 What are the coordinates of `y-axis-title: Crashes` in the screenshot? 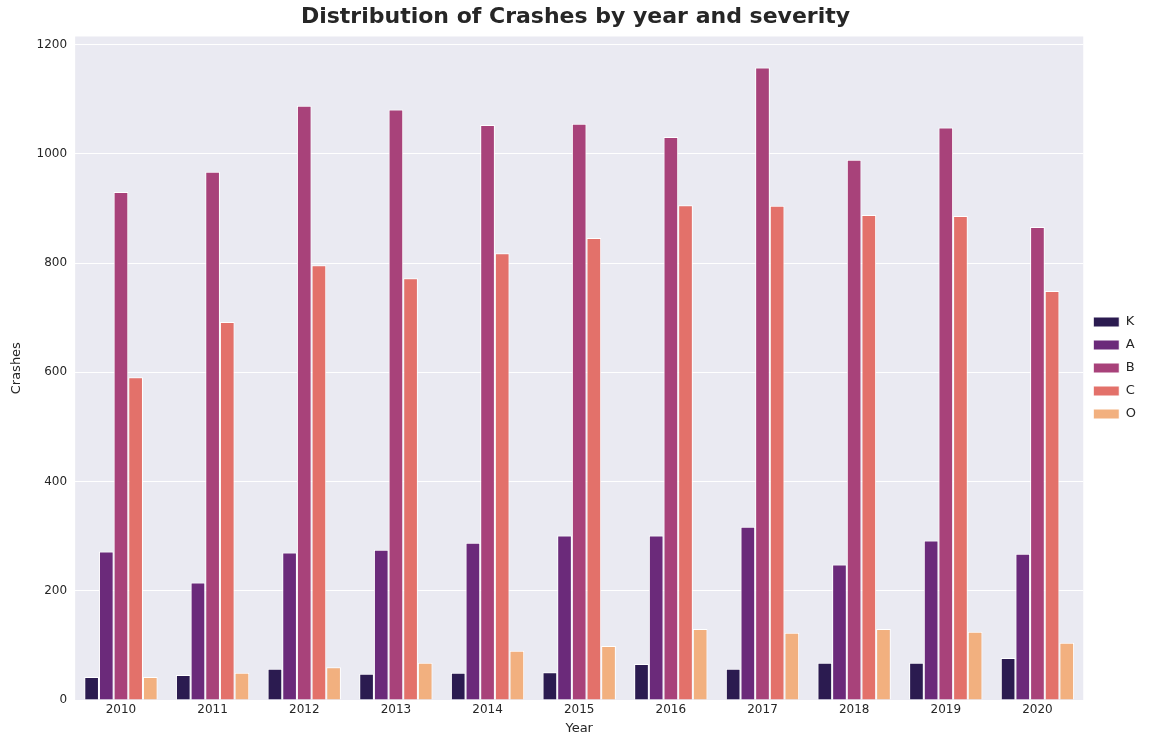 It's located at (16, 368).